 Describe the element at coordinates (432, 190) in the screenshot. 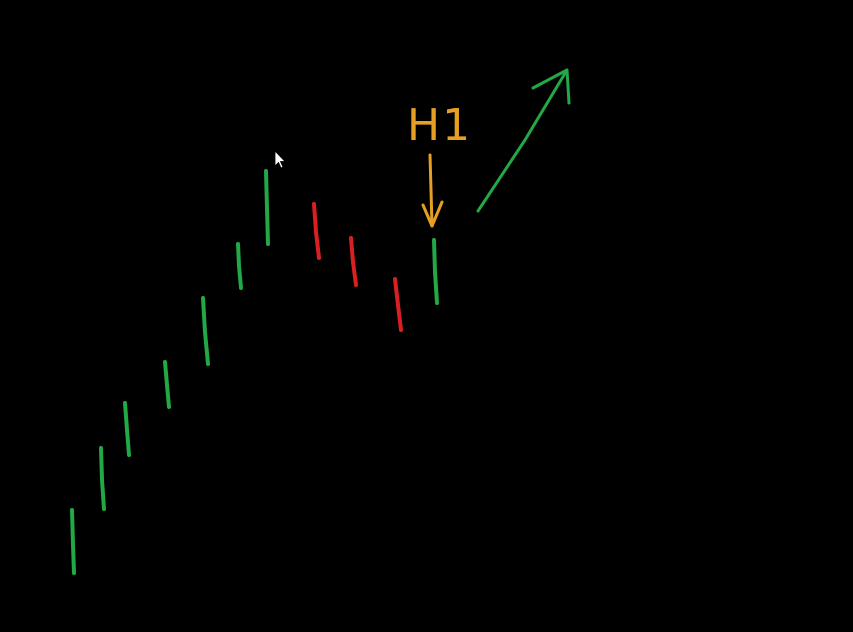

I see `arrow-down-icon` at that location.